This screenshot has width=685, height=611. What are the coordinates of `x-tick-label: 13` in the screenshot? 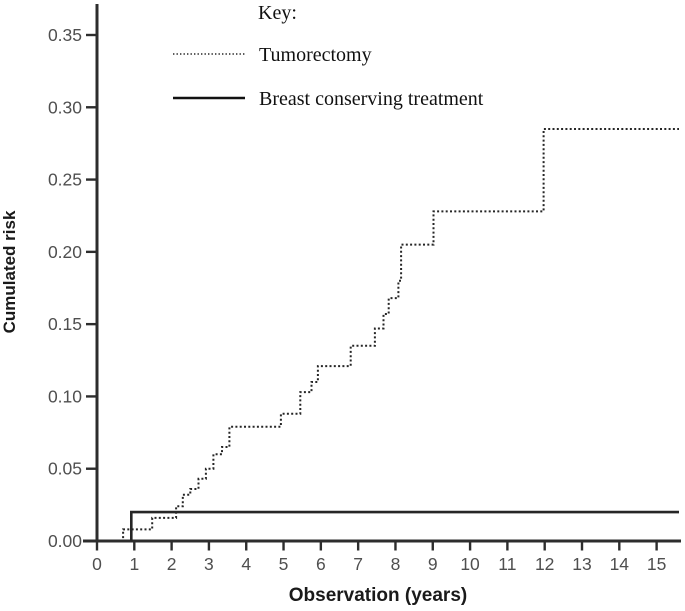 It's located at (581, 564).